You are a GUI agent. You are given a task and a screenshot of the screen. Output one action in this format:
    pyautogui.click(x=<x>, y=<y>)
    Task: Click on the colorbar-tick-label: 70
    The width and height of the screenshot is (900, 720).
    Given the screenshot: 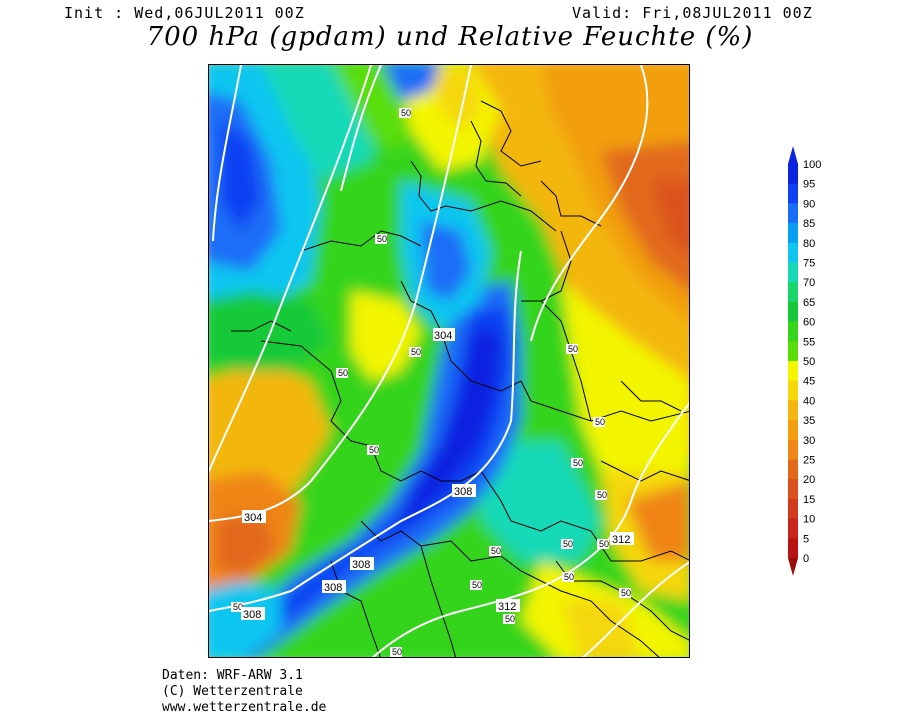 What is the action you would take?
    pyautogui.click(x=809, y=283)
    